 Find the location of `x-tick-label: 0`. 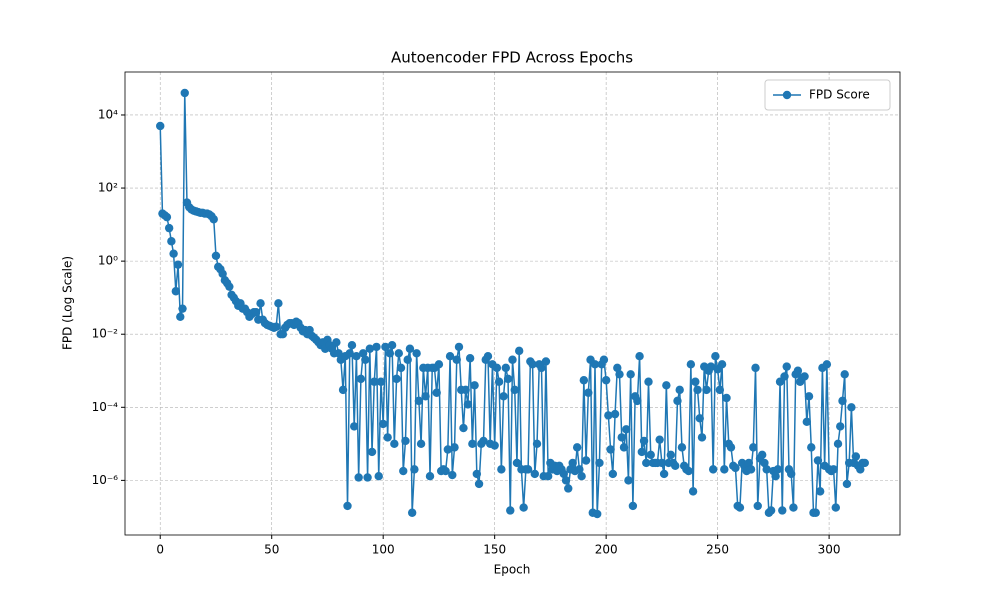

x-tick-label: 0 is located at coordinates (160, 550).